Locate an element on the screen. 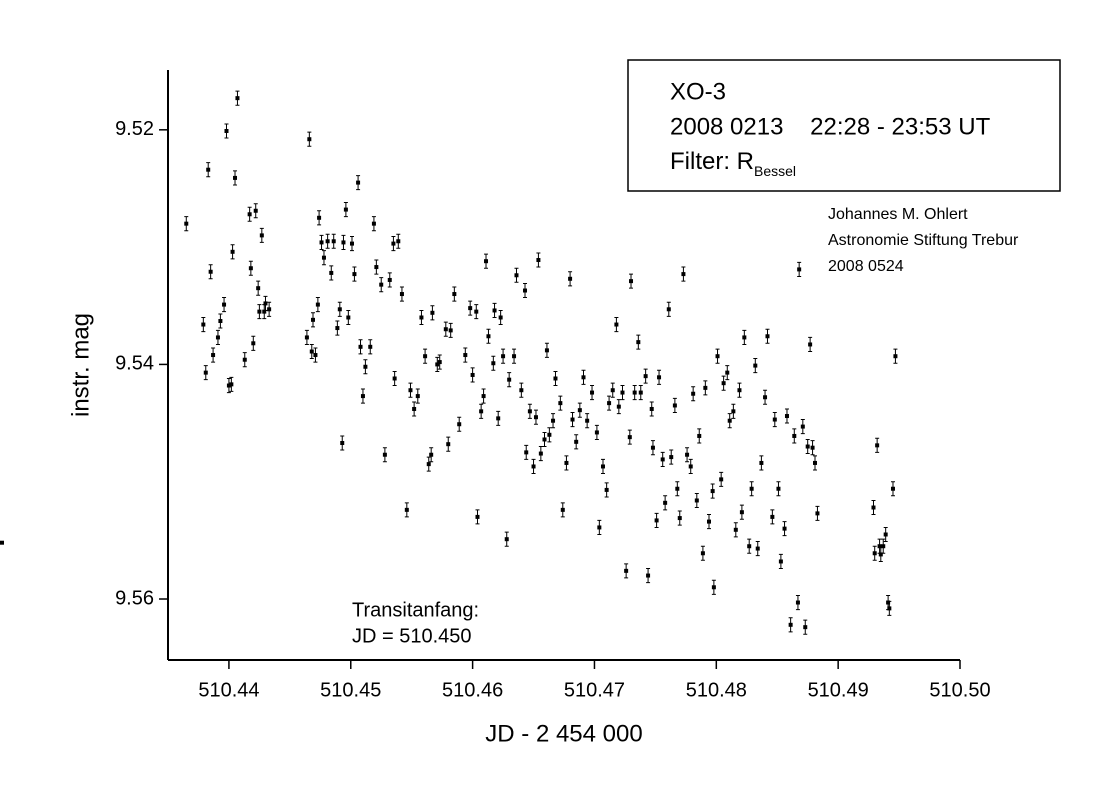  box-subscript: Bessel is located at coordinates (775, 171).